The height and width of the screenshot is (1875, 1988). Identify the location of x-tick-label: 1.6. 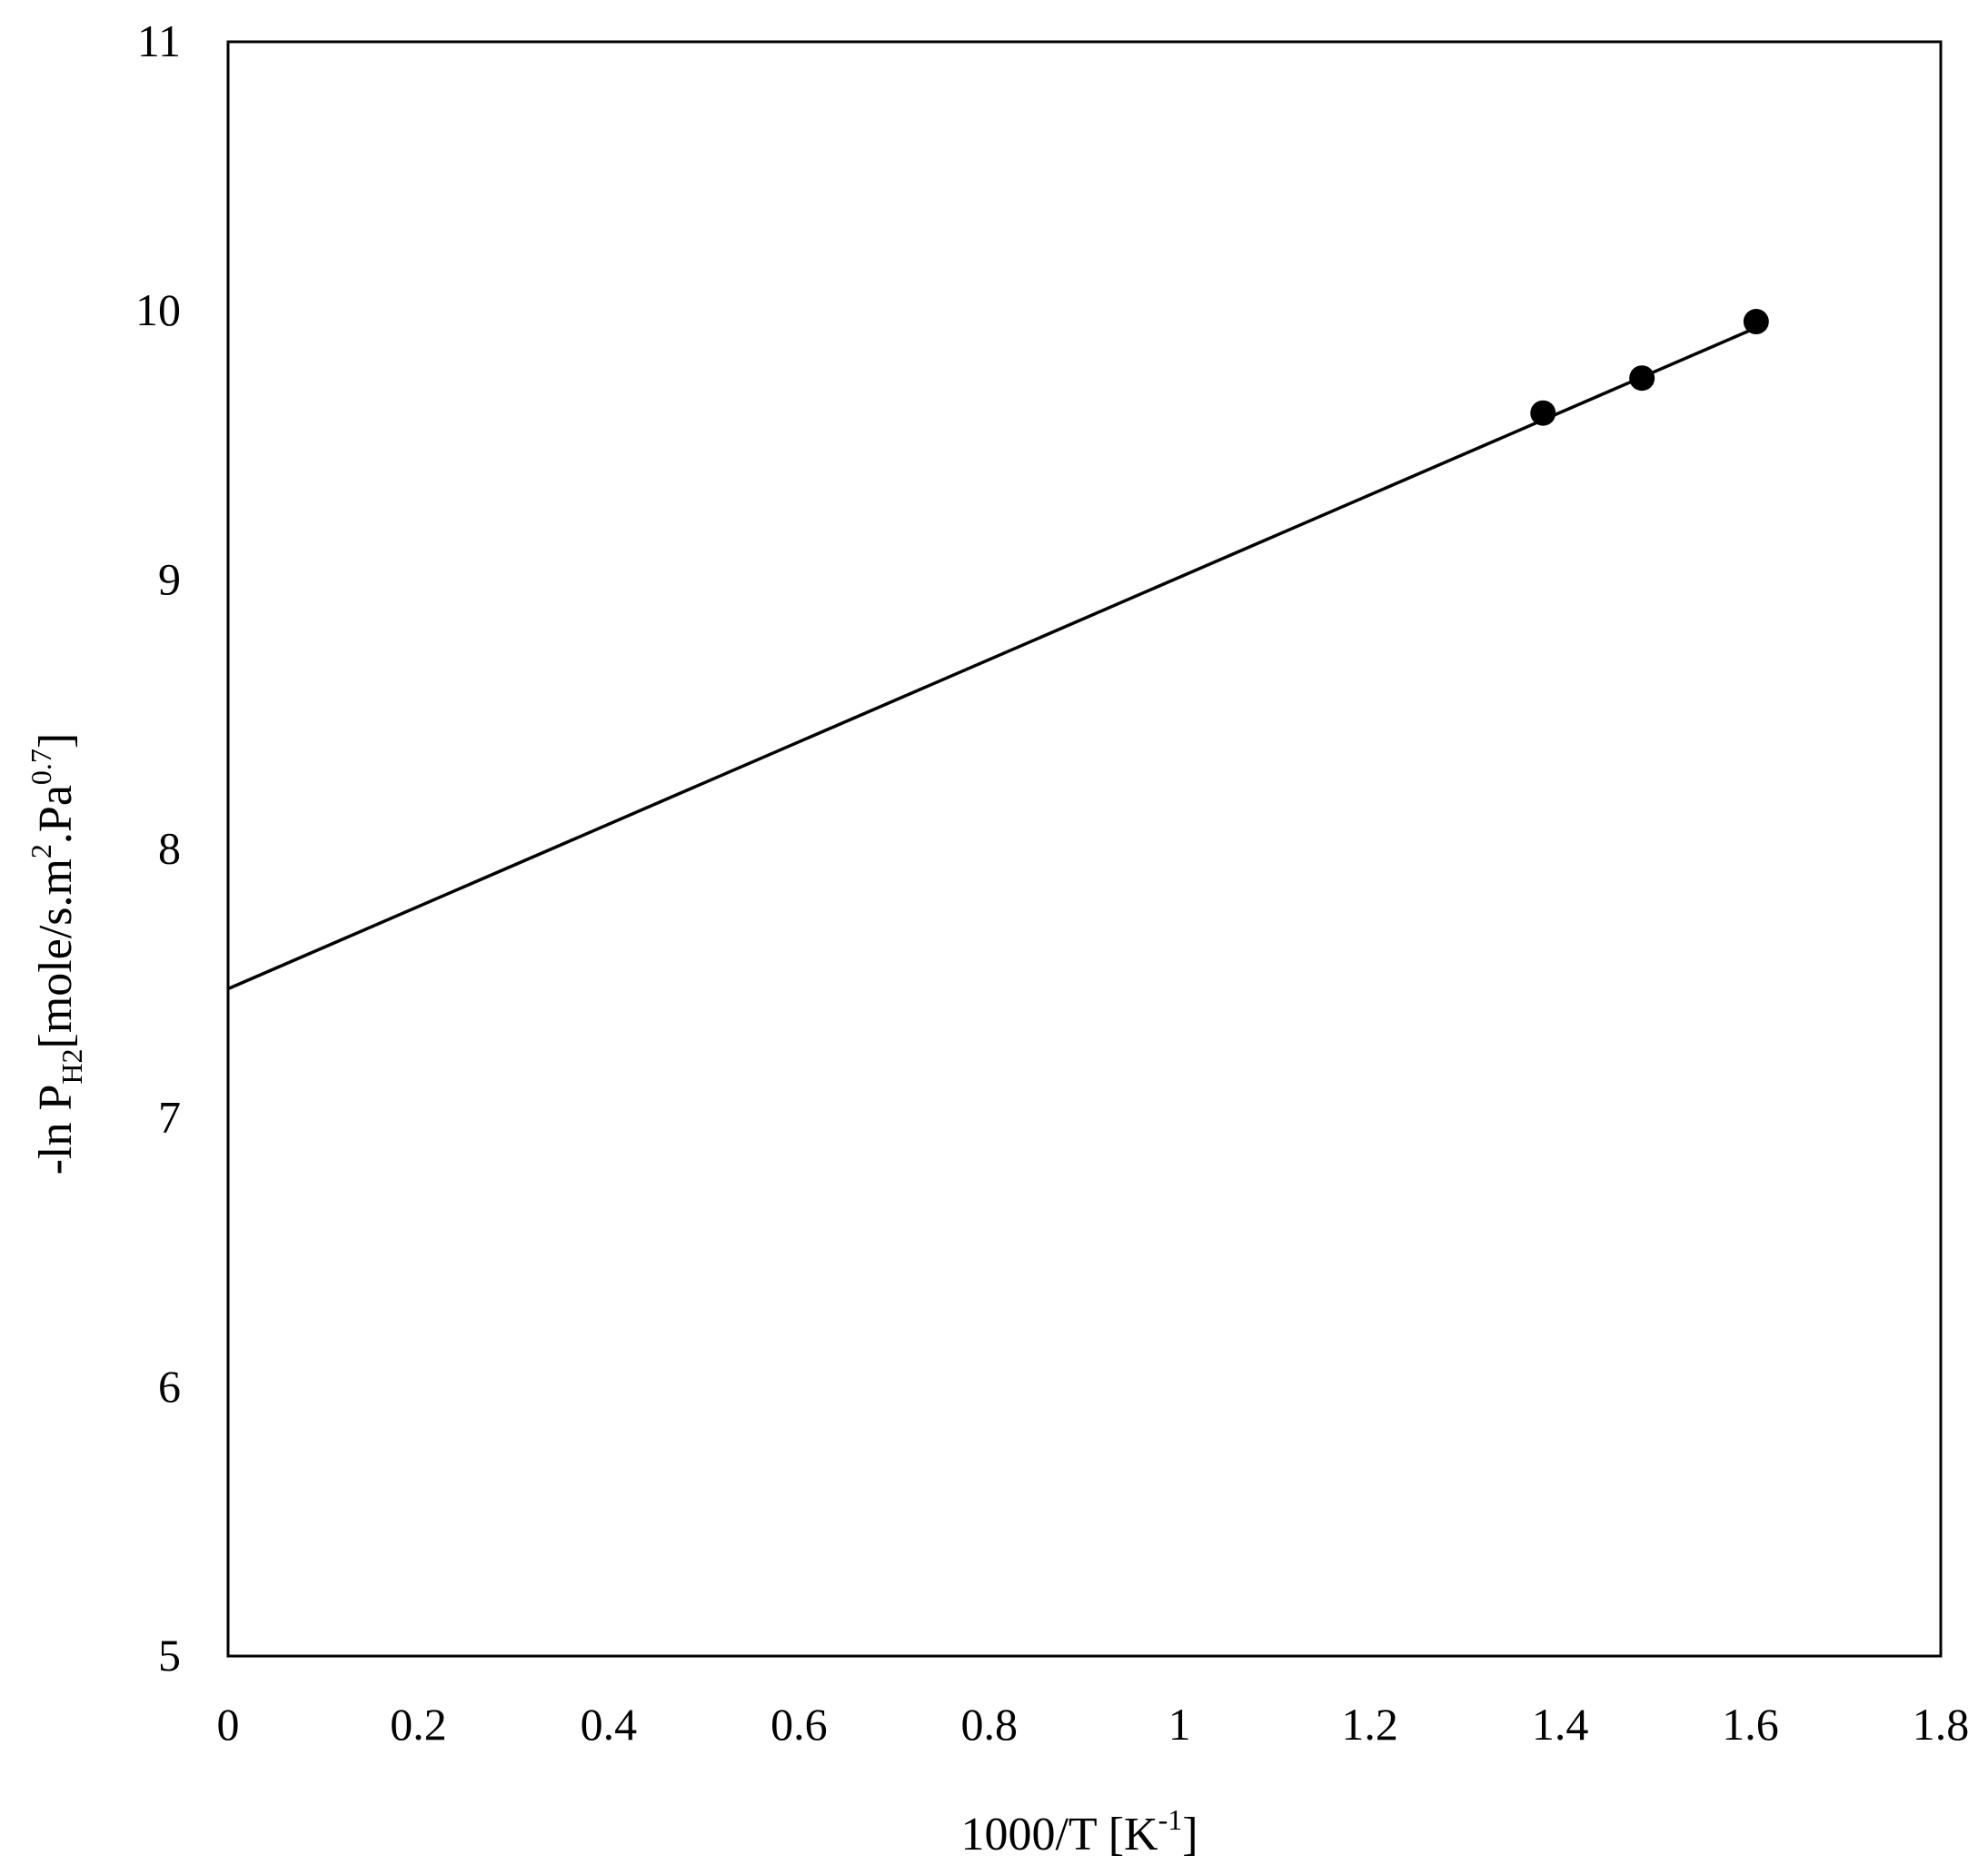
(1750, 1724).